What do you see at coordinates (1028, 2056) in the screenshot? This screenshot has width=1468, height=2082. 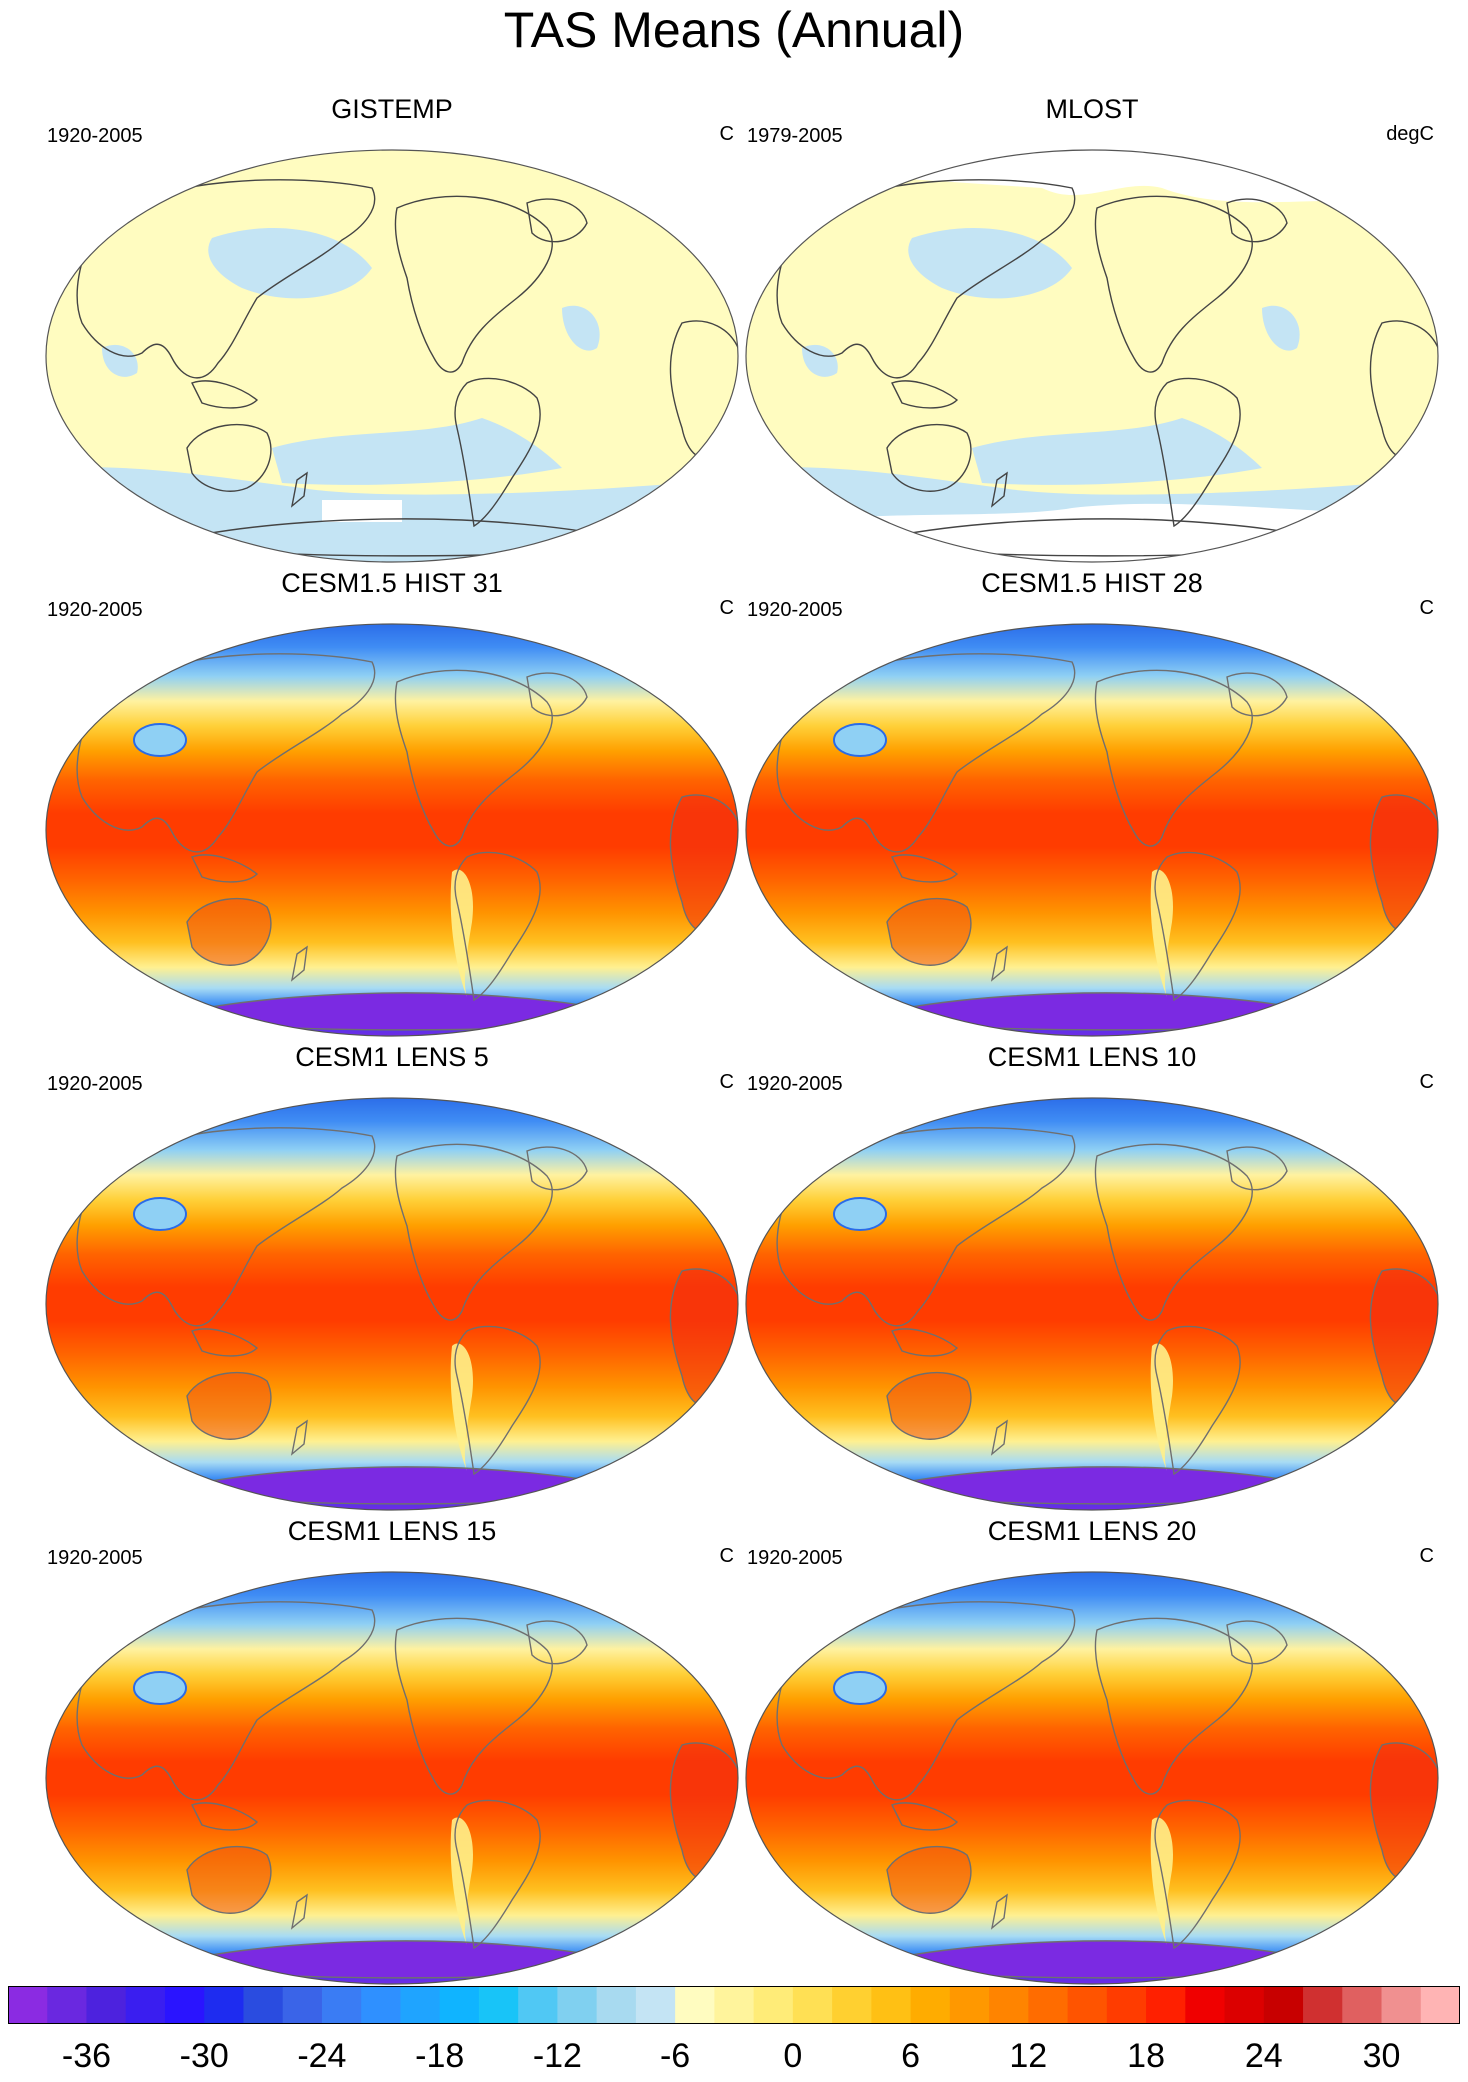 I see `colorbar-tick-label: 12` at bounding box center [1028, 2056].